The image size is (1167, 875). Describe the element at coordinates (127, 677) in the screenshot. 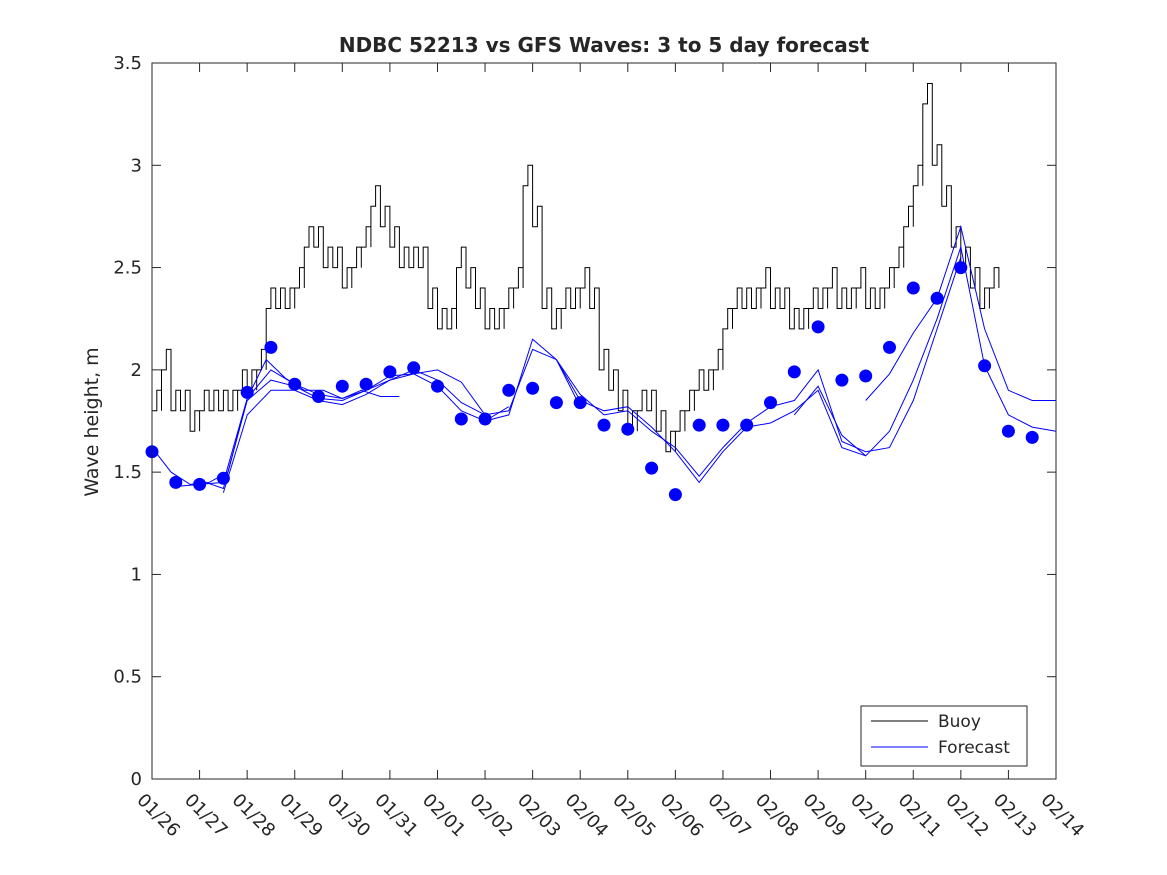

I see `y-tick-label: 0.5` at that location.